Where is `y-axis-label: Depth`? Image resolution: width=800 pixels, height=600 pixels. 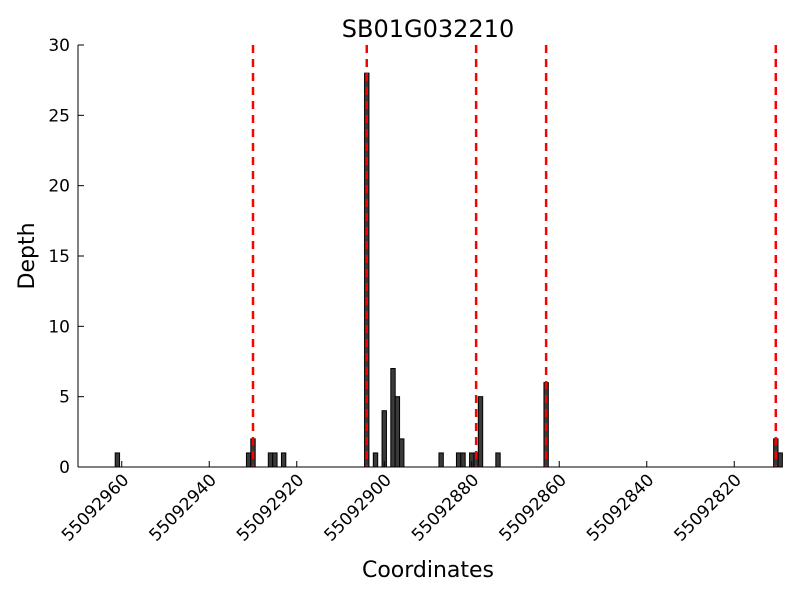 y-axis-label: Depth is located at coordinates (27, 255).